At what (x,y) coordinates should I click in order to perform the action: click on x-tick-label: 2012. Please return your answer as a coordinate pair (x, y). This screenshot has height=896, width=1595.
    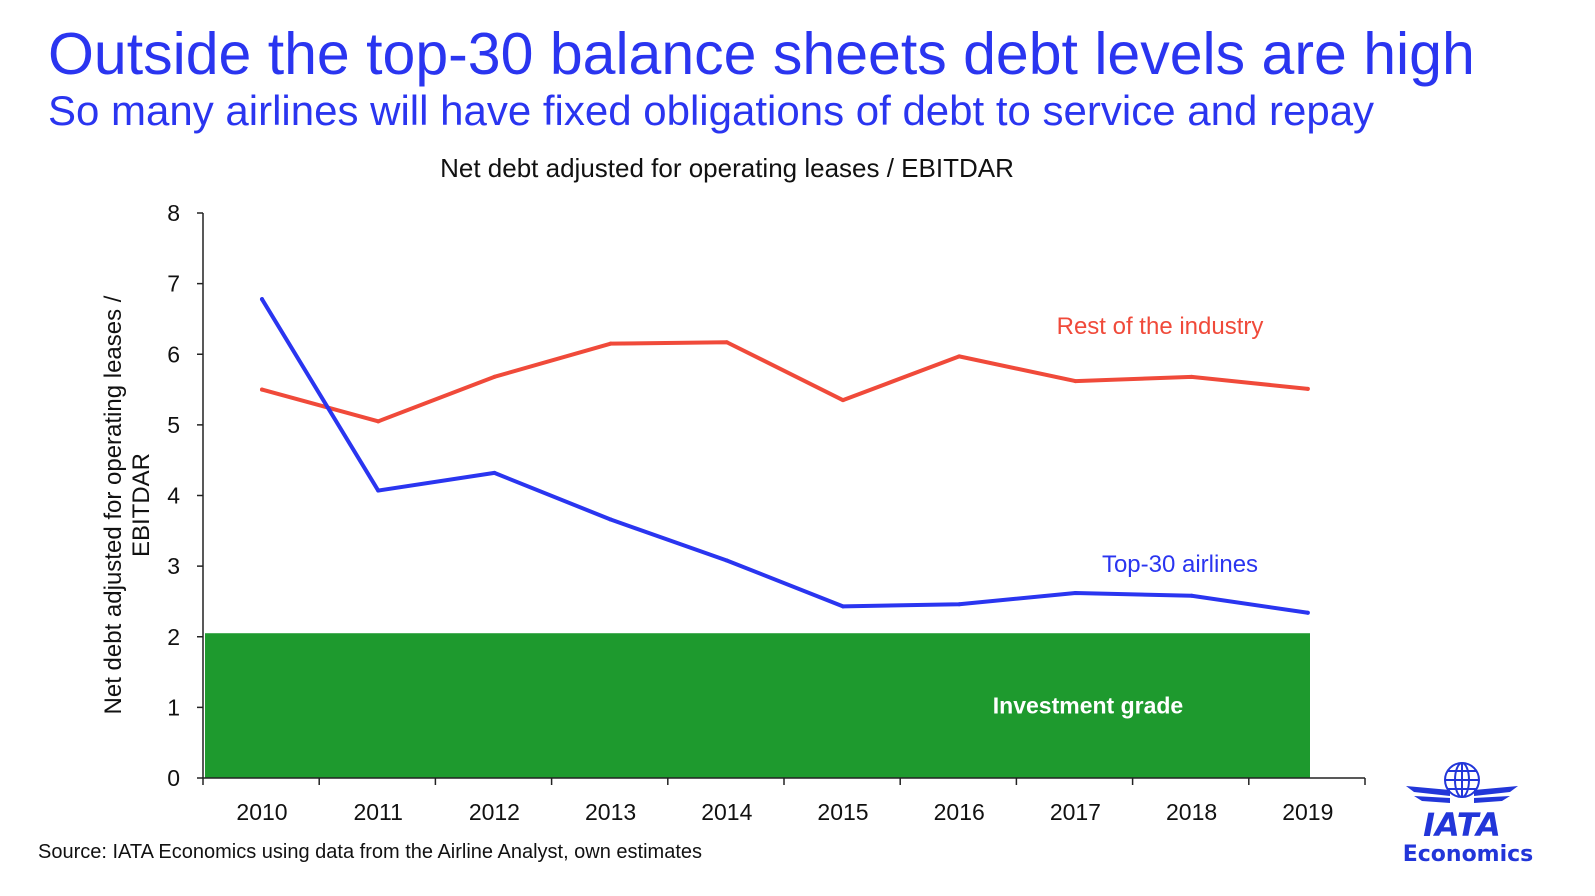
    Looking at the image, I should click on (494, 812).